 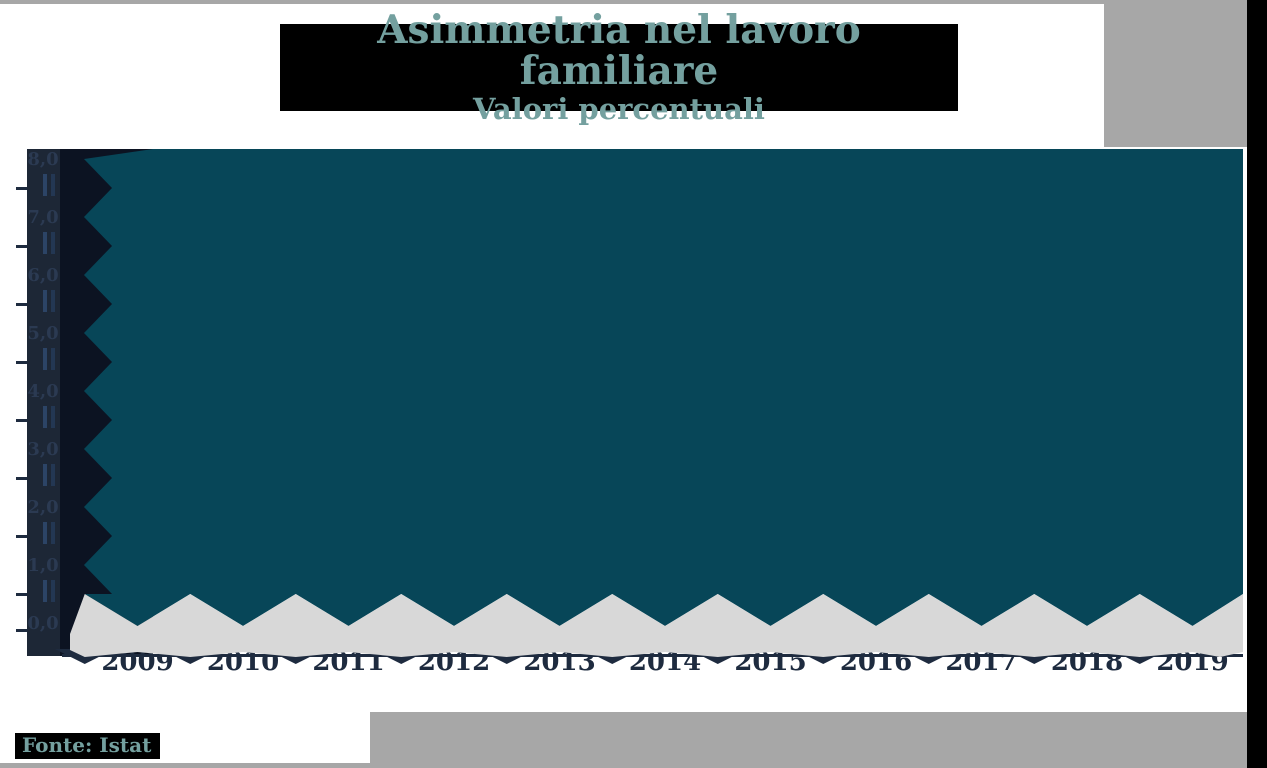 I want to click on y-tick-label: 8,0, so click(x=42, y=159).